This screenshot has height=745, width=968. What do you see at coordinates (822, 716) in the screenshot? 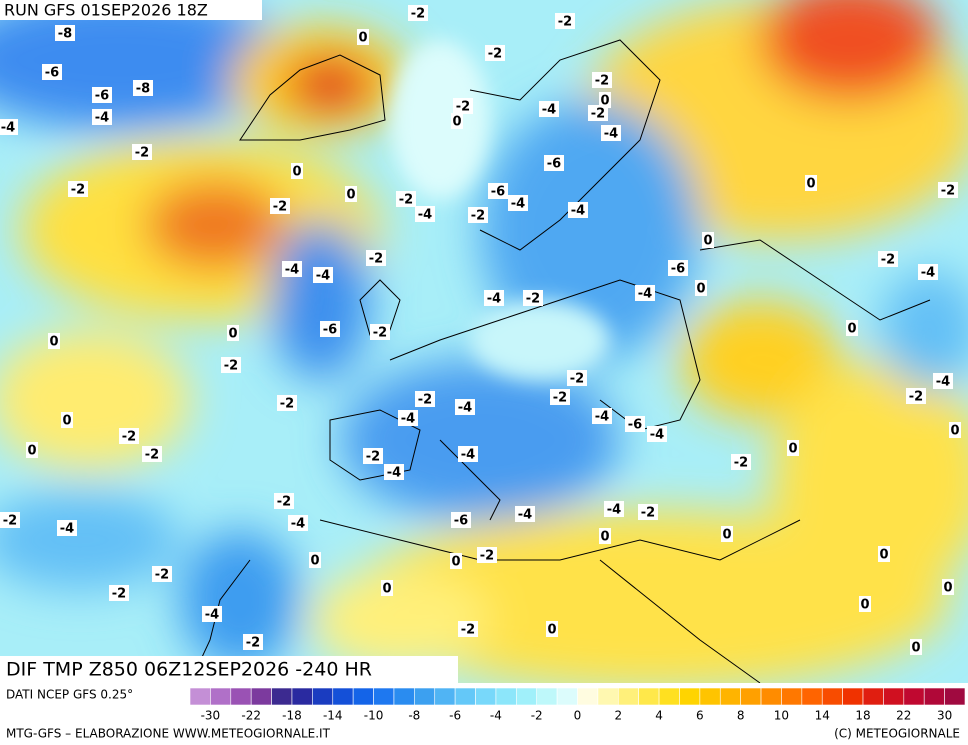
I see `colorbar-label: 14` at bounding box center [822, 716].